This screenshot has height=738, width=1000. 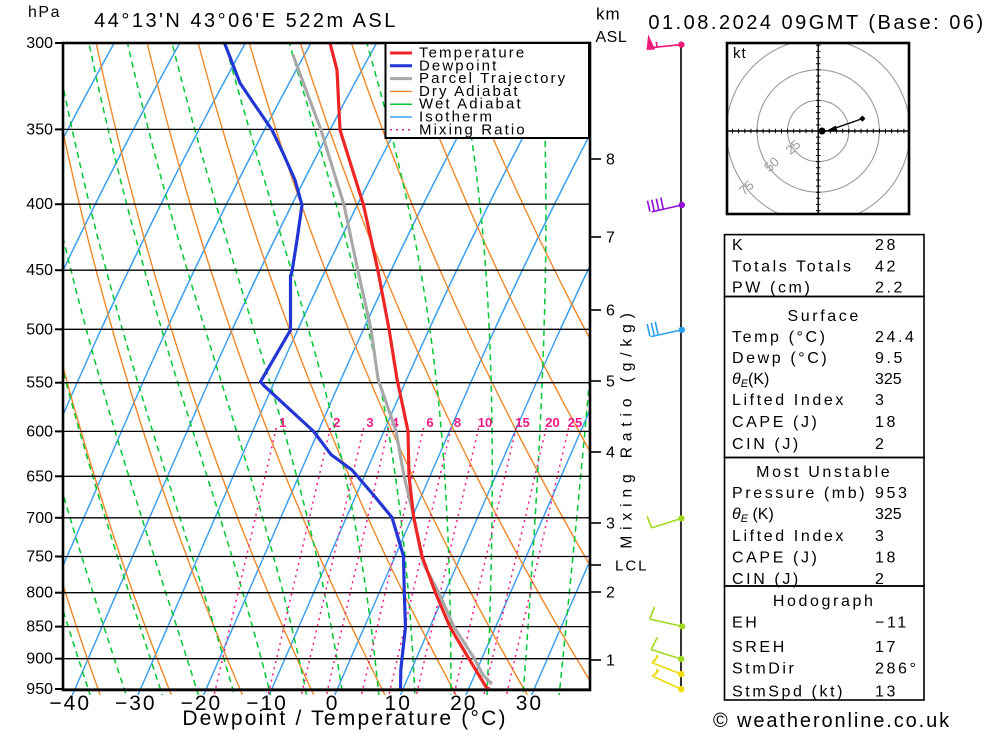 What do you see at coordinates (39, 329) in the screenshot?
I see `svg-text: 500` at bounding box center [39, 329].